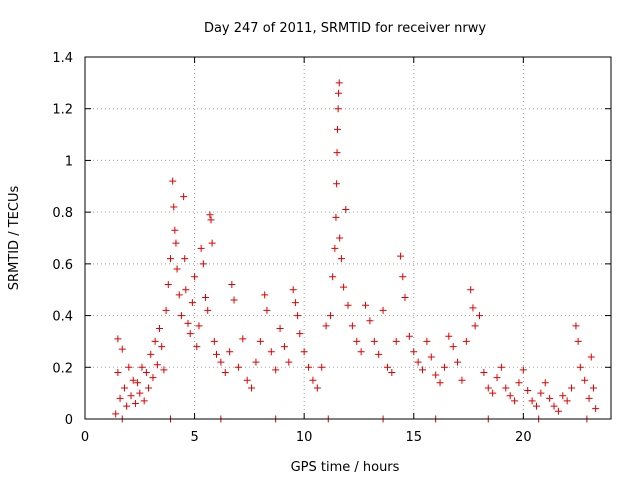 The height and width of the screenshot is (480, 640). What do you see at coordinates (62, 317) in the screenshot?
I see `y-tick-label: 0.4` at bounding box center [62, 317].